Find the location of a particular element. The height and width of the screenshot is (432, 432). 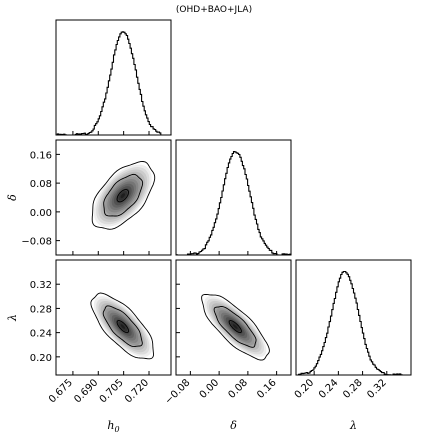

x-tick-label: 0.720 is located at coordinates (137, 391).